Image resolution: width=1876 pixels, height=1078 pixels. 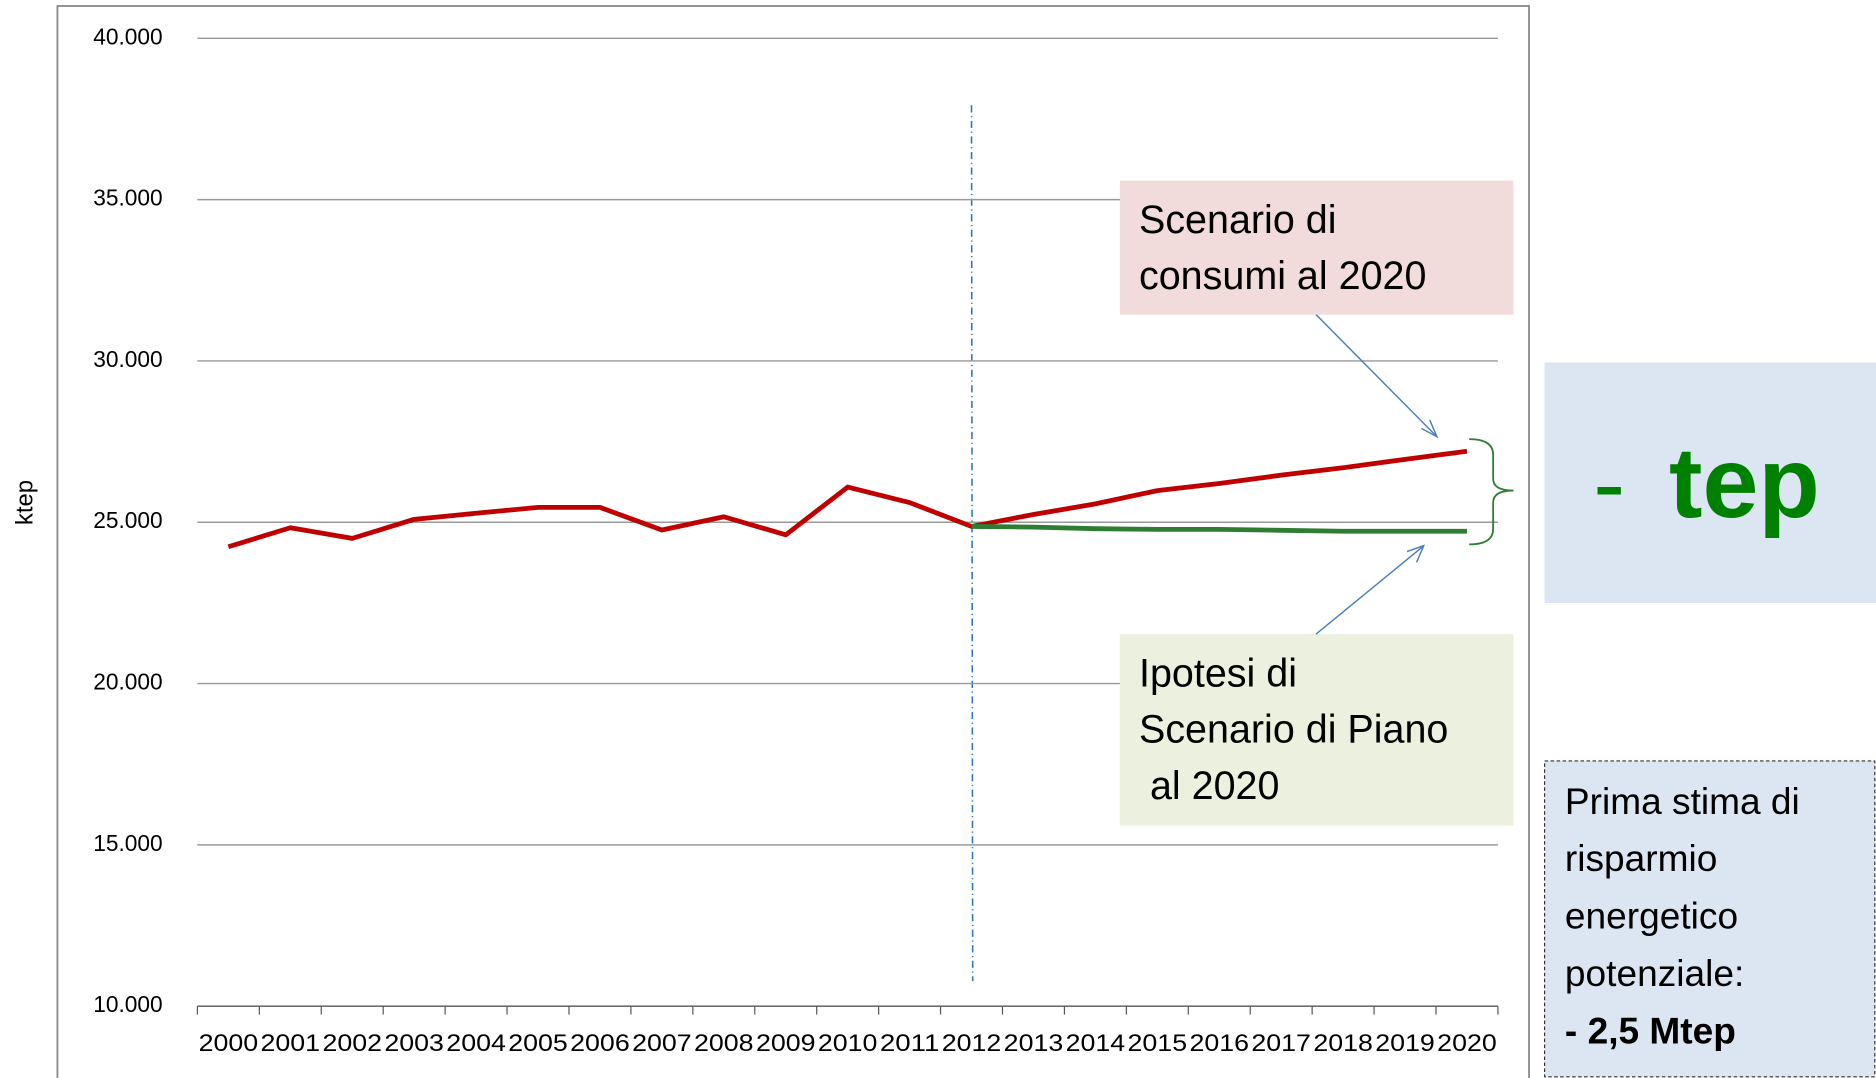 What do you see at coordinates (1096, 1043) in the screenshot?
I see `x-tick-label: 2014` at bounding box center [1096, 1043].